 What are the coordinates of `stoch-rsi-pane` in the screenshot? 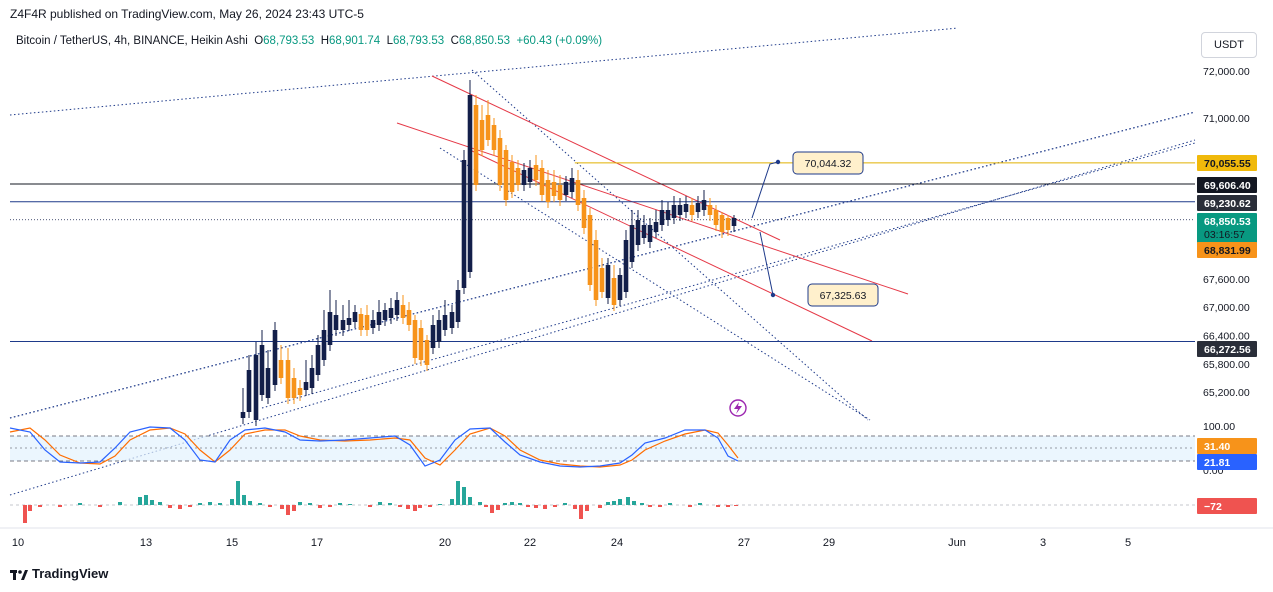 It's located at (602, 447).